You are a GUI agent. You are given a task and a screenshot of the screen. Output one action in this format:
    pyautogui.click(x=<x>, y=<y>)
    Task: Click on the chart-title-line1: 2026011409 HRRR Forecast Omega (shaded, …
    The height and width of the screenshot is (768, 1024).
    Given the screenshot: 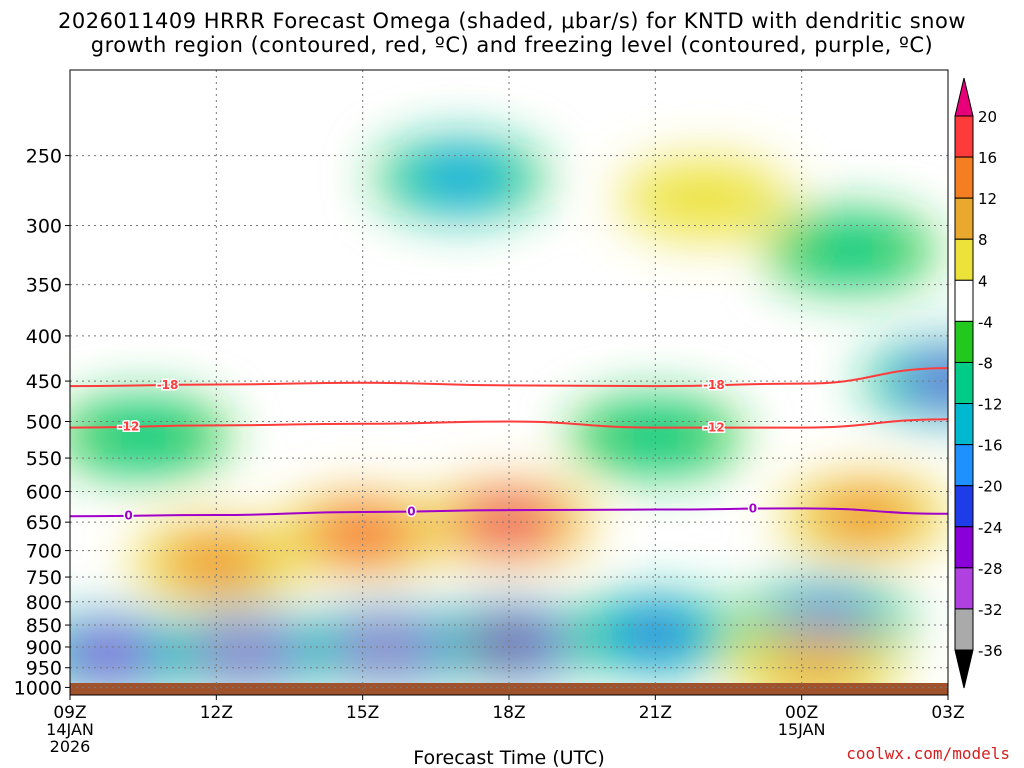 What is the action you would take?
    pyautogui.click(x=511, y=21)
    